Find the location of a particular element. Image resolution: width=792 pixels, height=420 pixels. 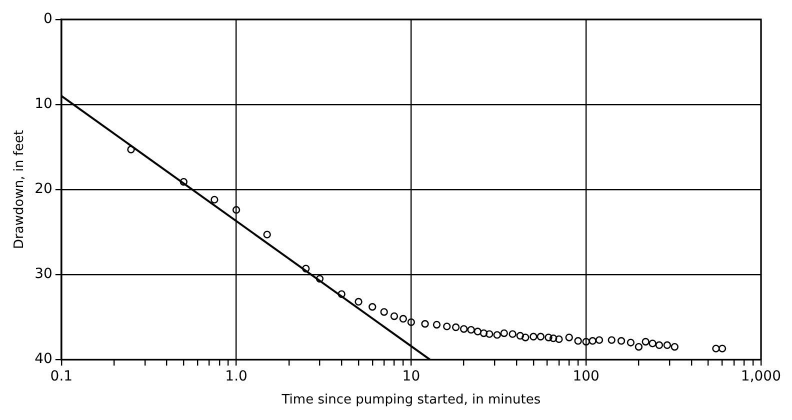

x-axis-title: Time since pumping started, in minutes is located at coordinates (410, 400).